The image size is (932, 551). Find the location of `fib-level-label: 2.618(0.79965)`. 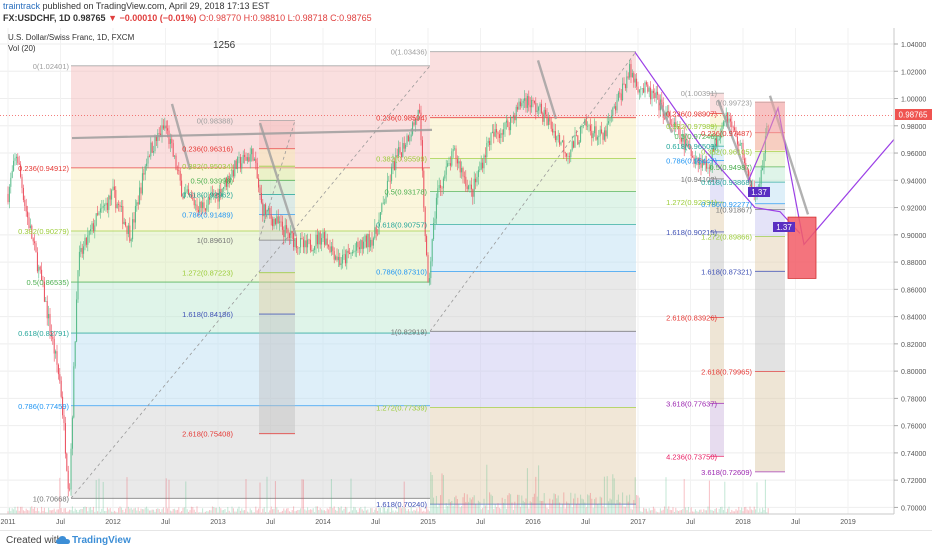

fib-level-label: 2.618(0.79965) is located at coordinates (726, 372).